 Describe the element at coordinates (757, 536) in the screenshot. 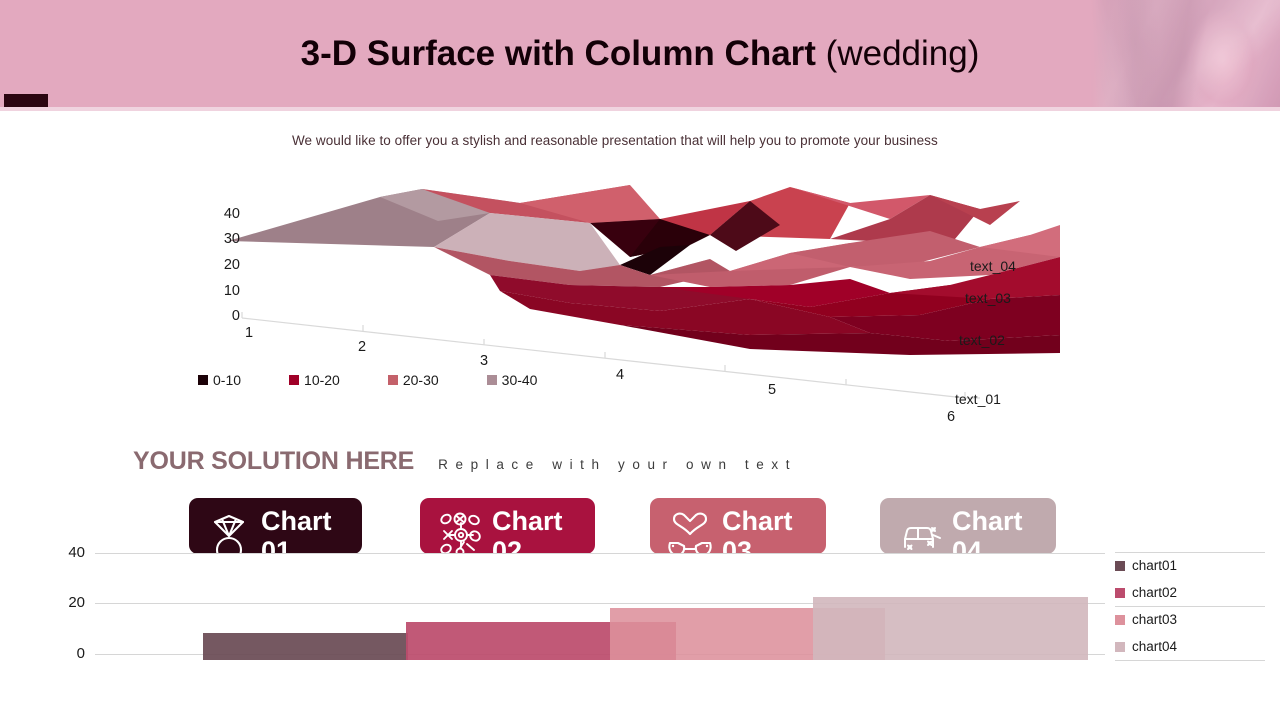

I see `chart-card-03-label: Chart 03` at that location.